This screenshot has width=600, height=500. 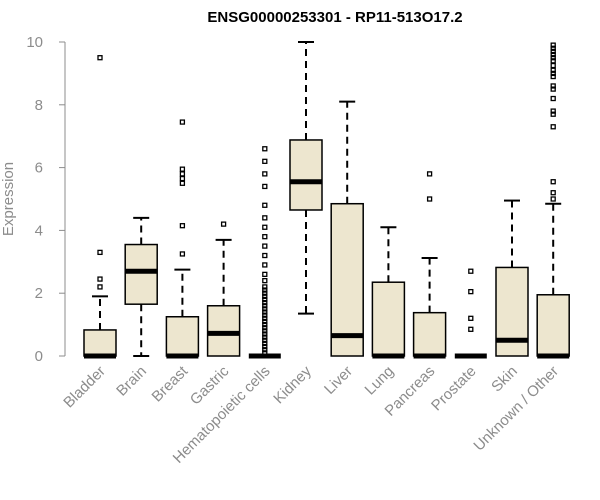 What do you see at coordinates (223, 289) in the screenshot?
I see `box-gastric` at bounding box center [223, 289].